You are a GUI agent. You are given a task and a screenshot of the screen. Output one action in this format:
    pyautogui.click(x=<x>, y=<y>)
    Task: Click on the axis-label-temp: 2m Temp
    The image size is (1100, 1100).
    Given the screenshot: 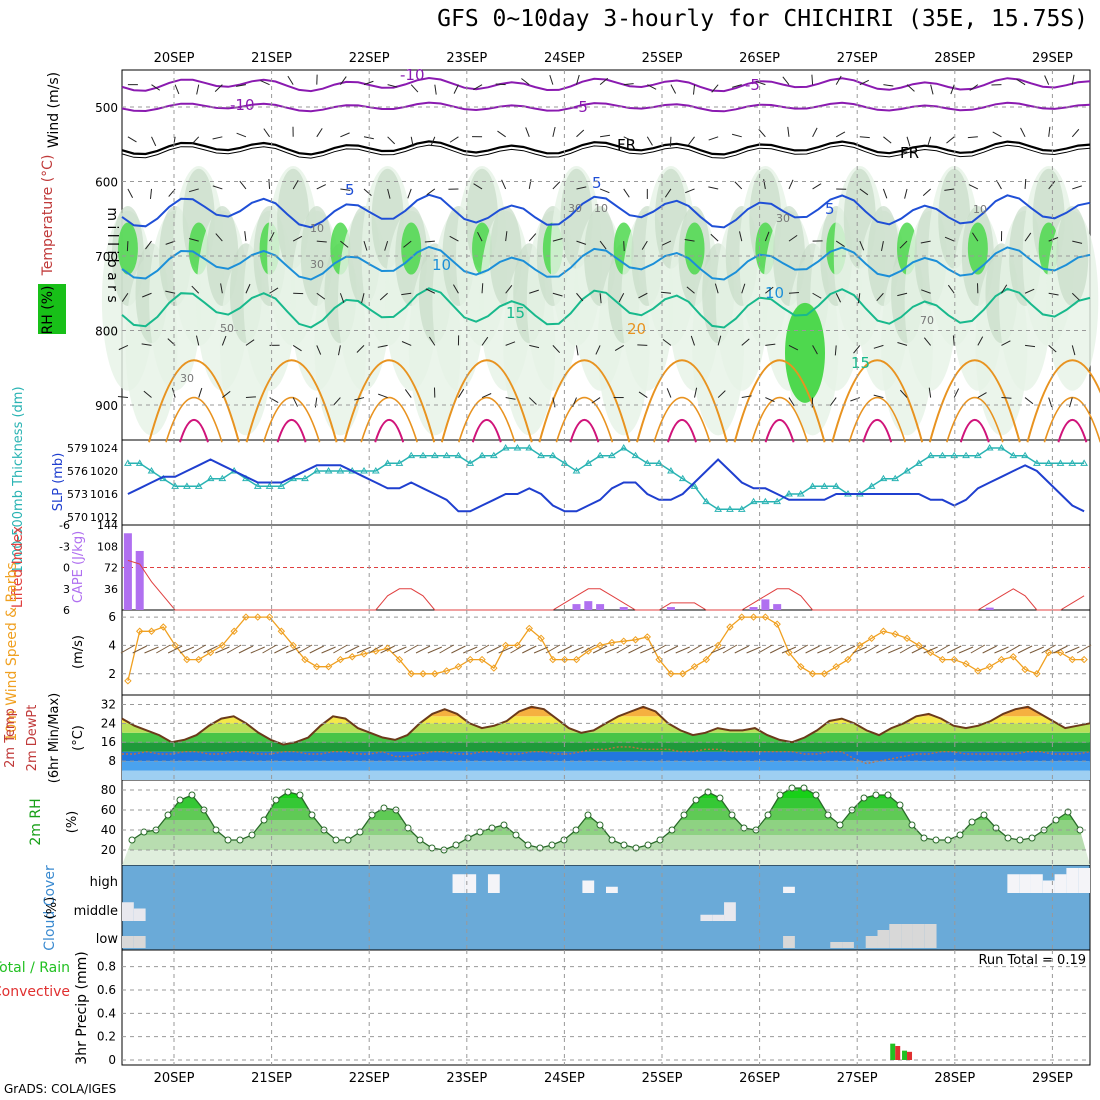 What is the action you would take?
    pyautogui.click(x=10, y=738)
    